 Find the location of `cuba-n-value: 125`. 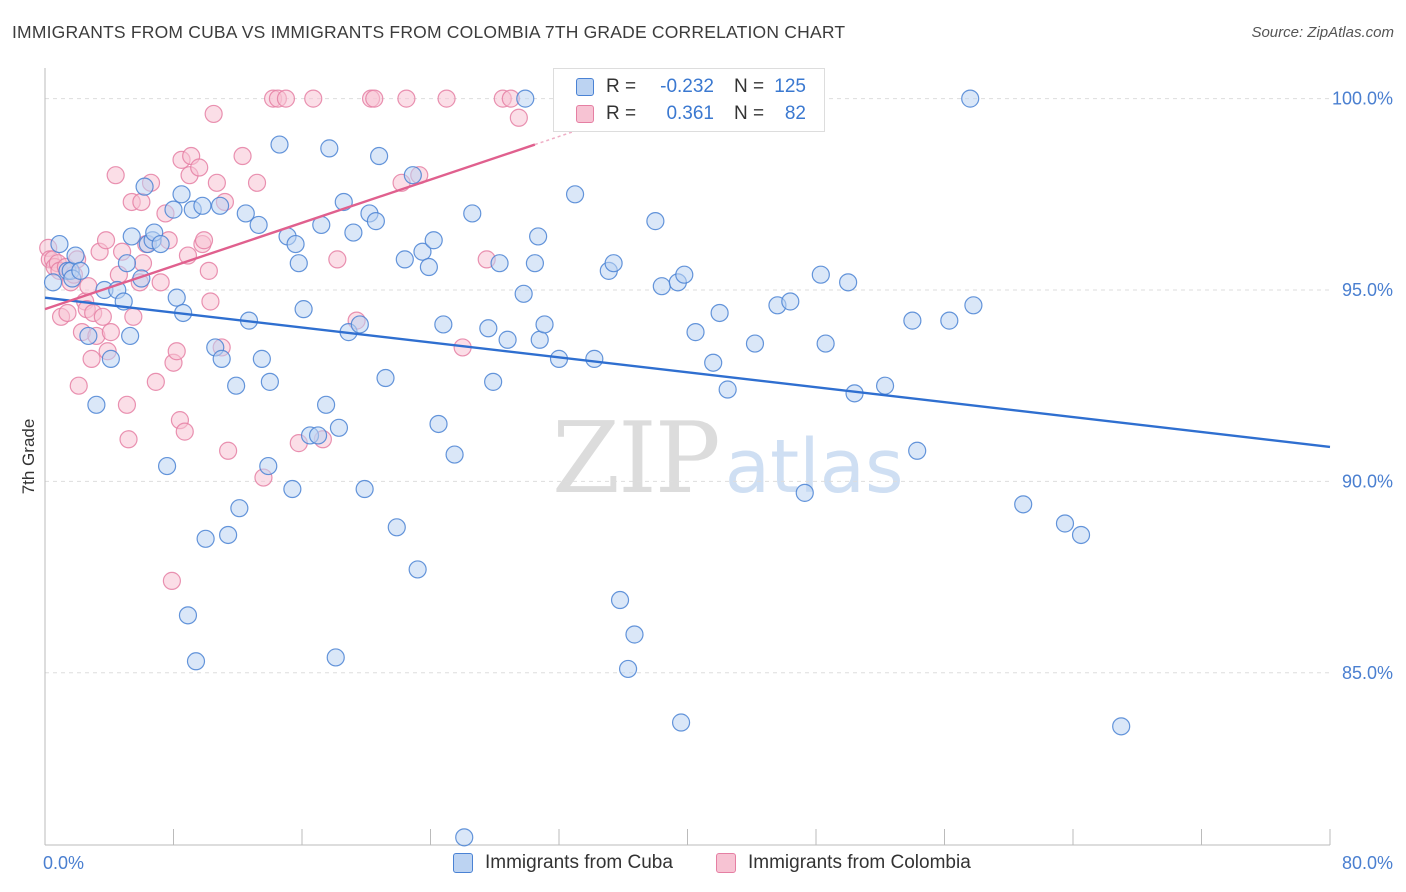

cuba-n-value: 125 is located at coordinates (790, 86).